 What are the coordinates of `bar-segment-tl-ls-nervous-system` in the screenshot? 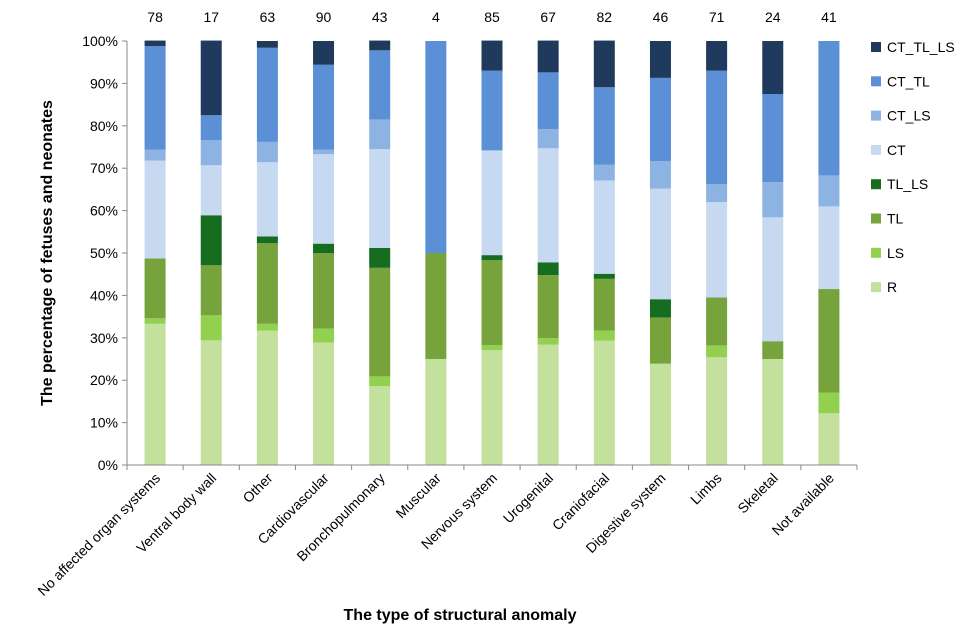 It's located at (492, 258).